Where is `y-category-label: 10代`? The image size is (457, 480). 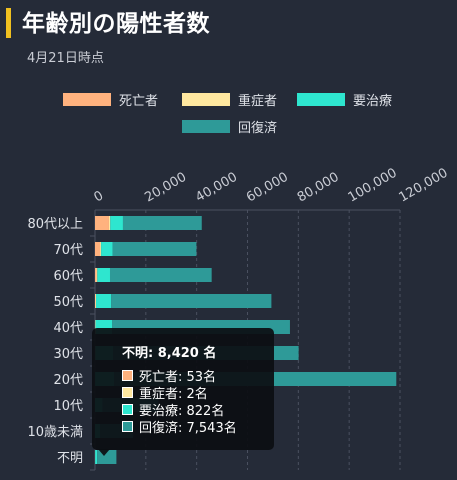 y-category-label: 10代 is located at coordinates (68, 406).